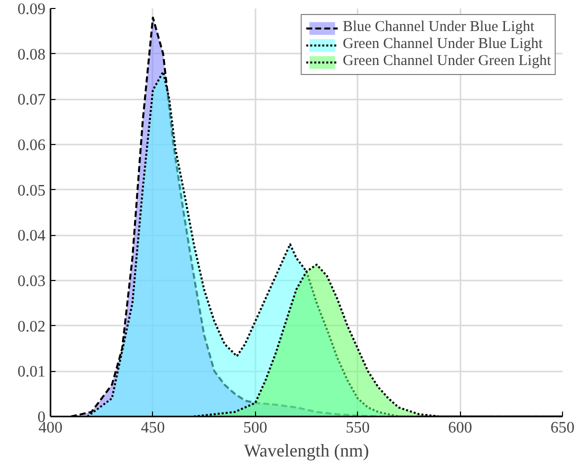 The width and height of the screenshot is (587, 463). What do you see at coordinates (152, 428) in the screenshot?
I see `x-tick-label: 450` at bounding box center [152, 428].